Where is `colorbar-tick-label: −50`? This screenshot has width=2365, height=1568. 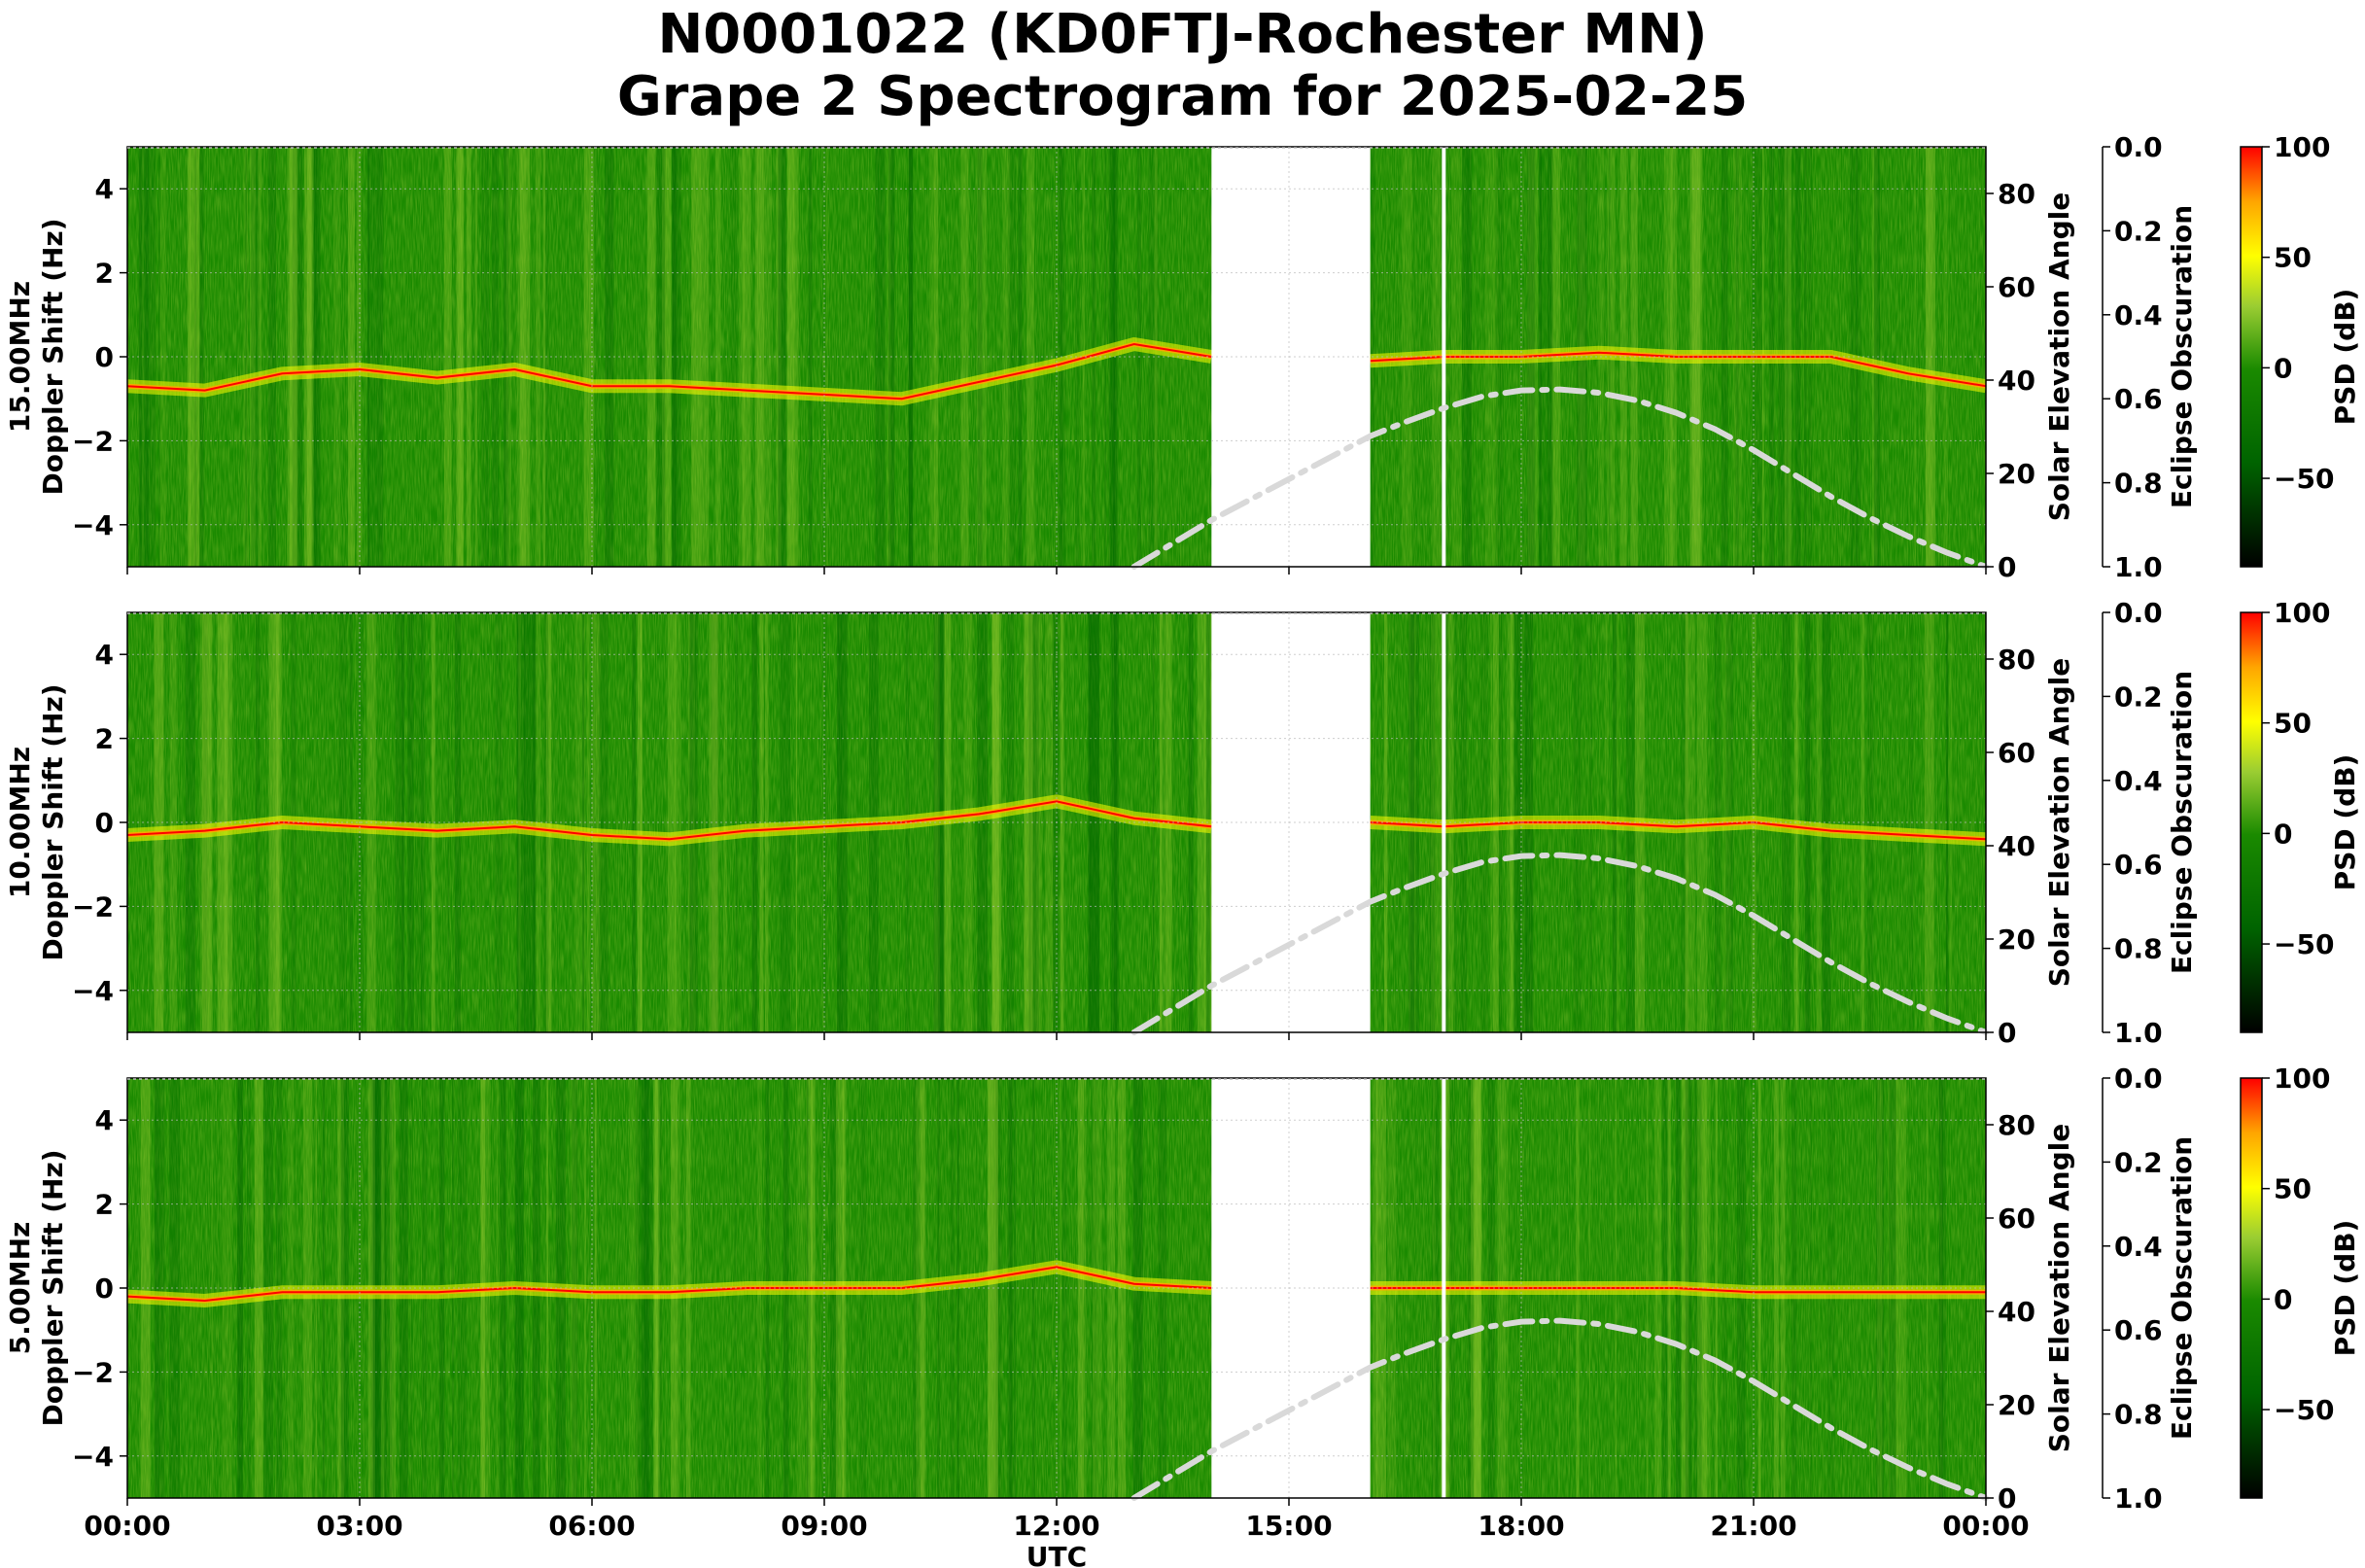
colorbar-tick-label: −50 is located at coordinates (2304, 944).